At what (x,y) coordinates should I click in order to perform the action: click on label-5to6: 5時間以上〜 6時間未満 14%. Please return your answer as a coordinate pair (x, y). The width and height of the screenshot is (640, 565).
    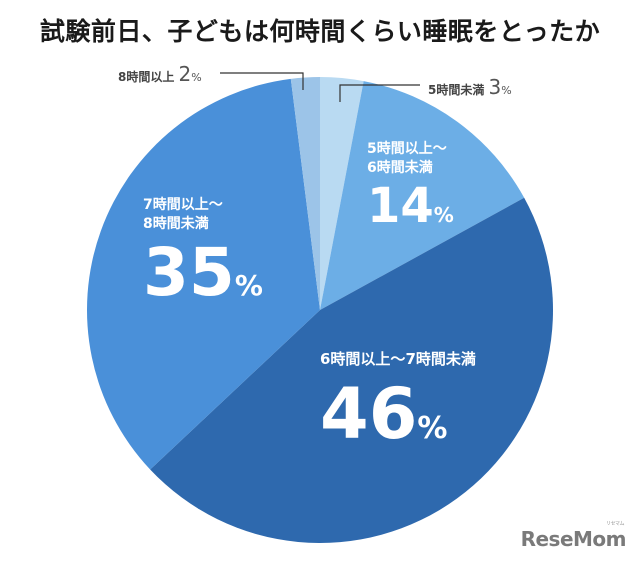
    Looking at the image, I should click on (410, 185).